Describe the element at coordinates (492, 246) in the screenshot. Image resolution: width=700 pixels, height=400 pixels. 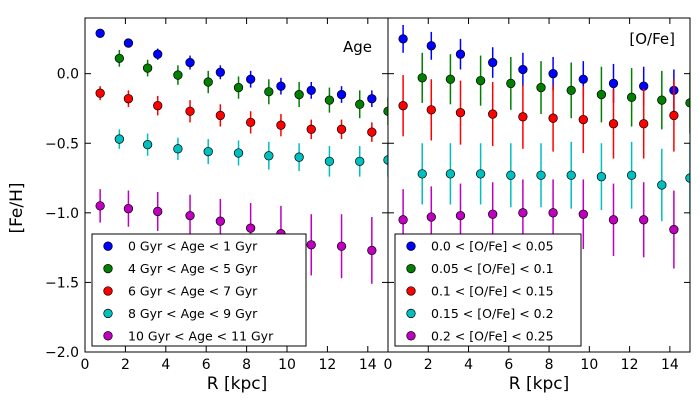
I see `legend-label: 0.0 < [O/Fe] < 0.05` at that location.